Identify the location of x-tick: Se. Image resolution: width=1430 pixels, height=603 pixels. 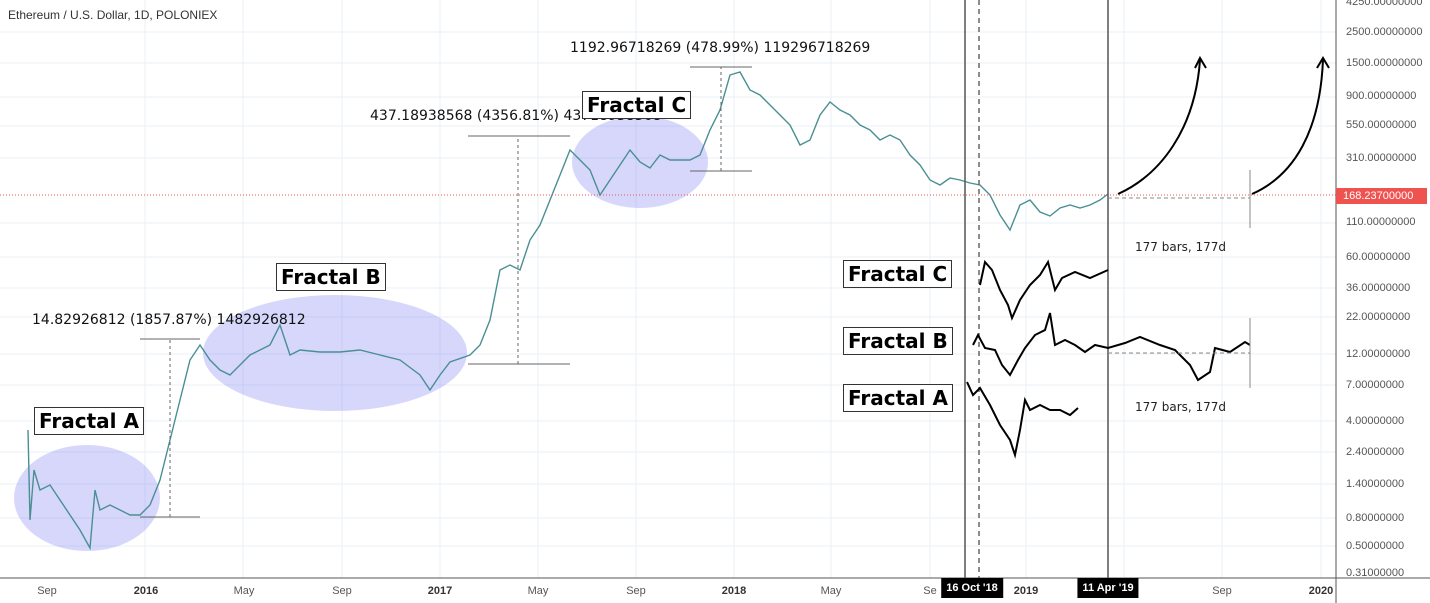
(930, 591).